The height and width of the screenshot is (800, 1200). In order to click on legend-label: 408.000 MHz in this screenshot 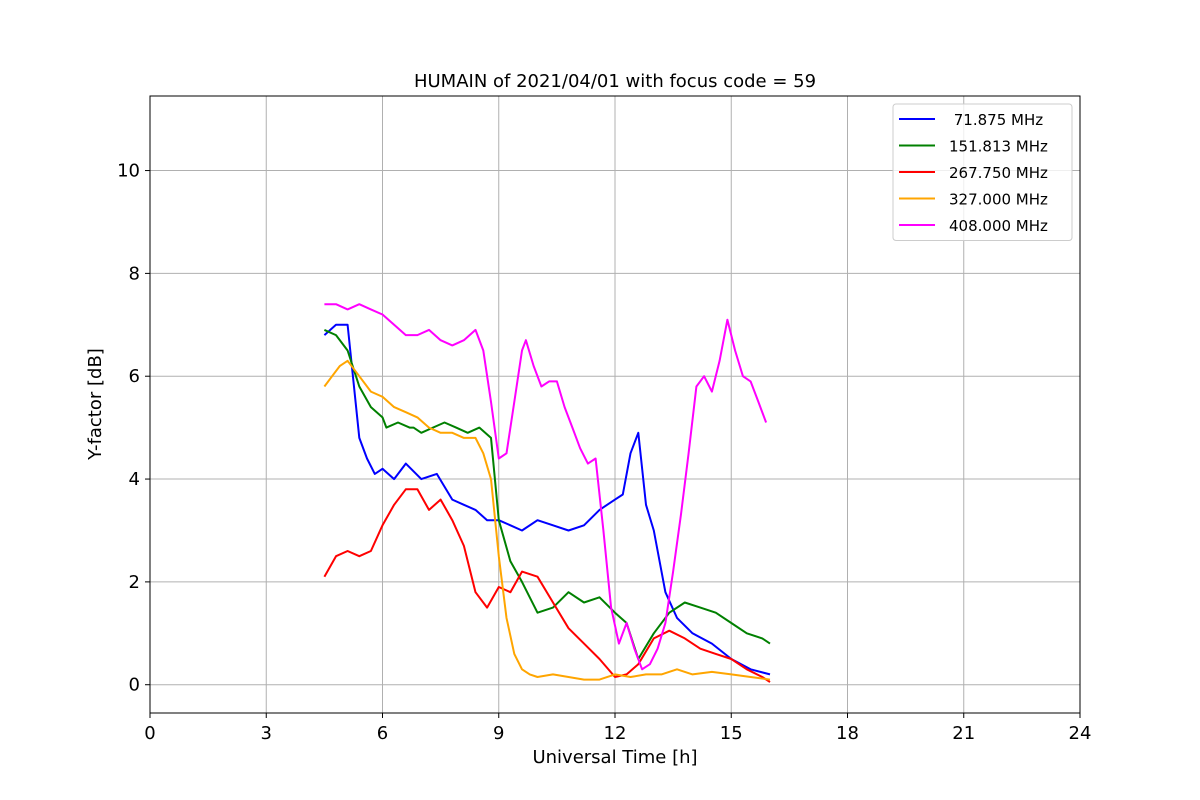, I will do `click(998, 226)`.